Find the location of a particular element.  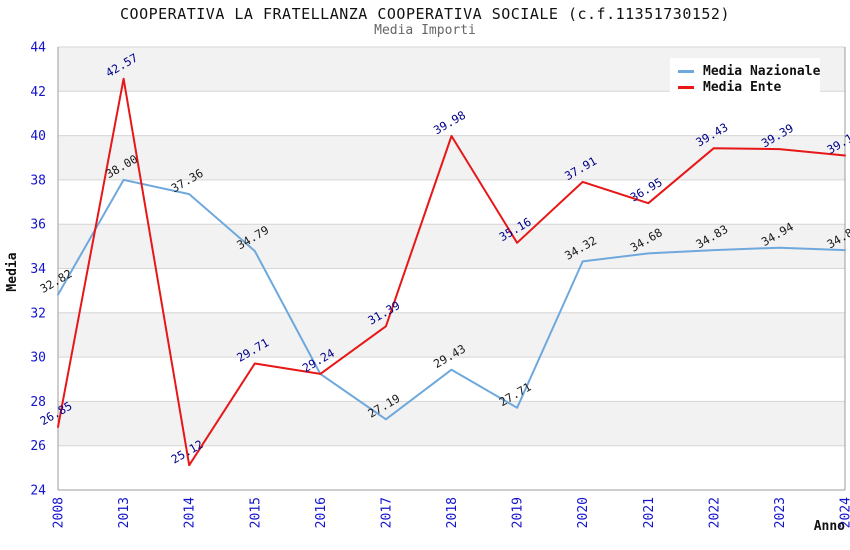

x-tick-label: 2021 is located at coordinates (649, 512).